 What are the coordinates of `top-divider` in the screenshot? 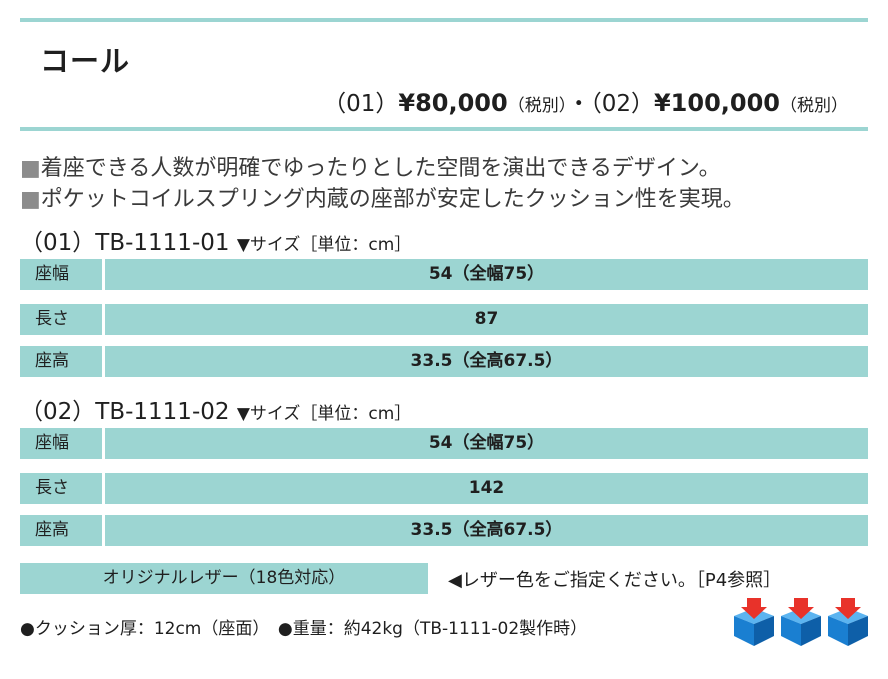 It's located at (444, 20).